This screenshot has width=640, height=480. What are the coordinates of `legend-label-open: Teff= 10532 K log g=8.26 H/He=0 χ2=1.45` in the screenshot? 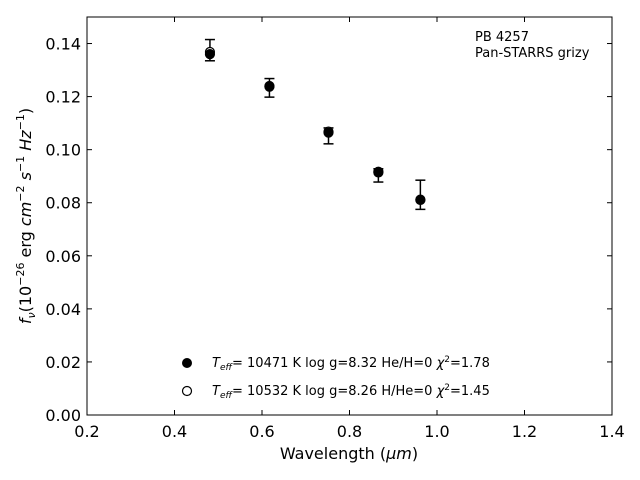 It's located at (351, 392).